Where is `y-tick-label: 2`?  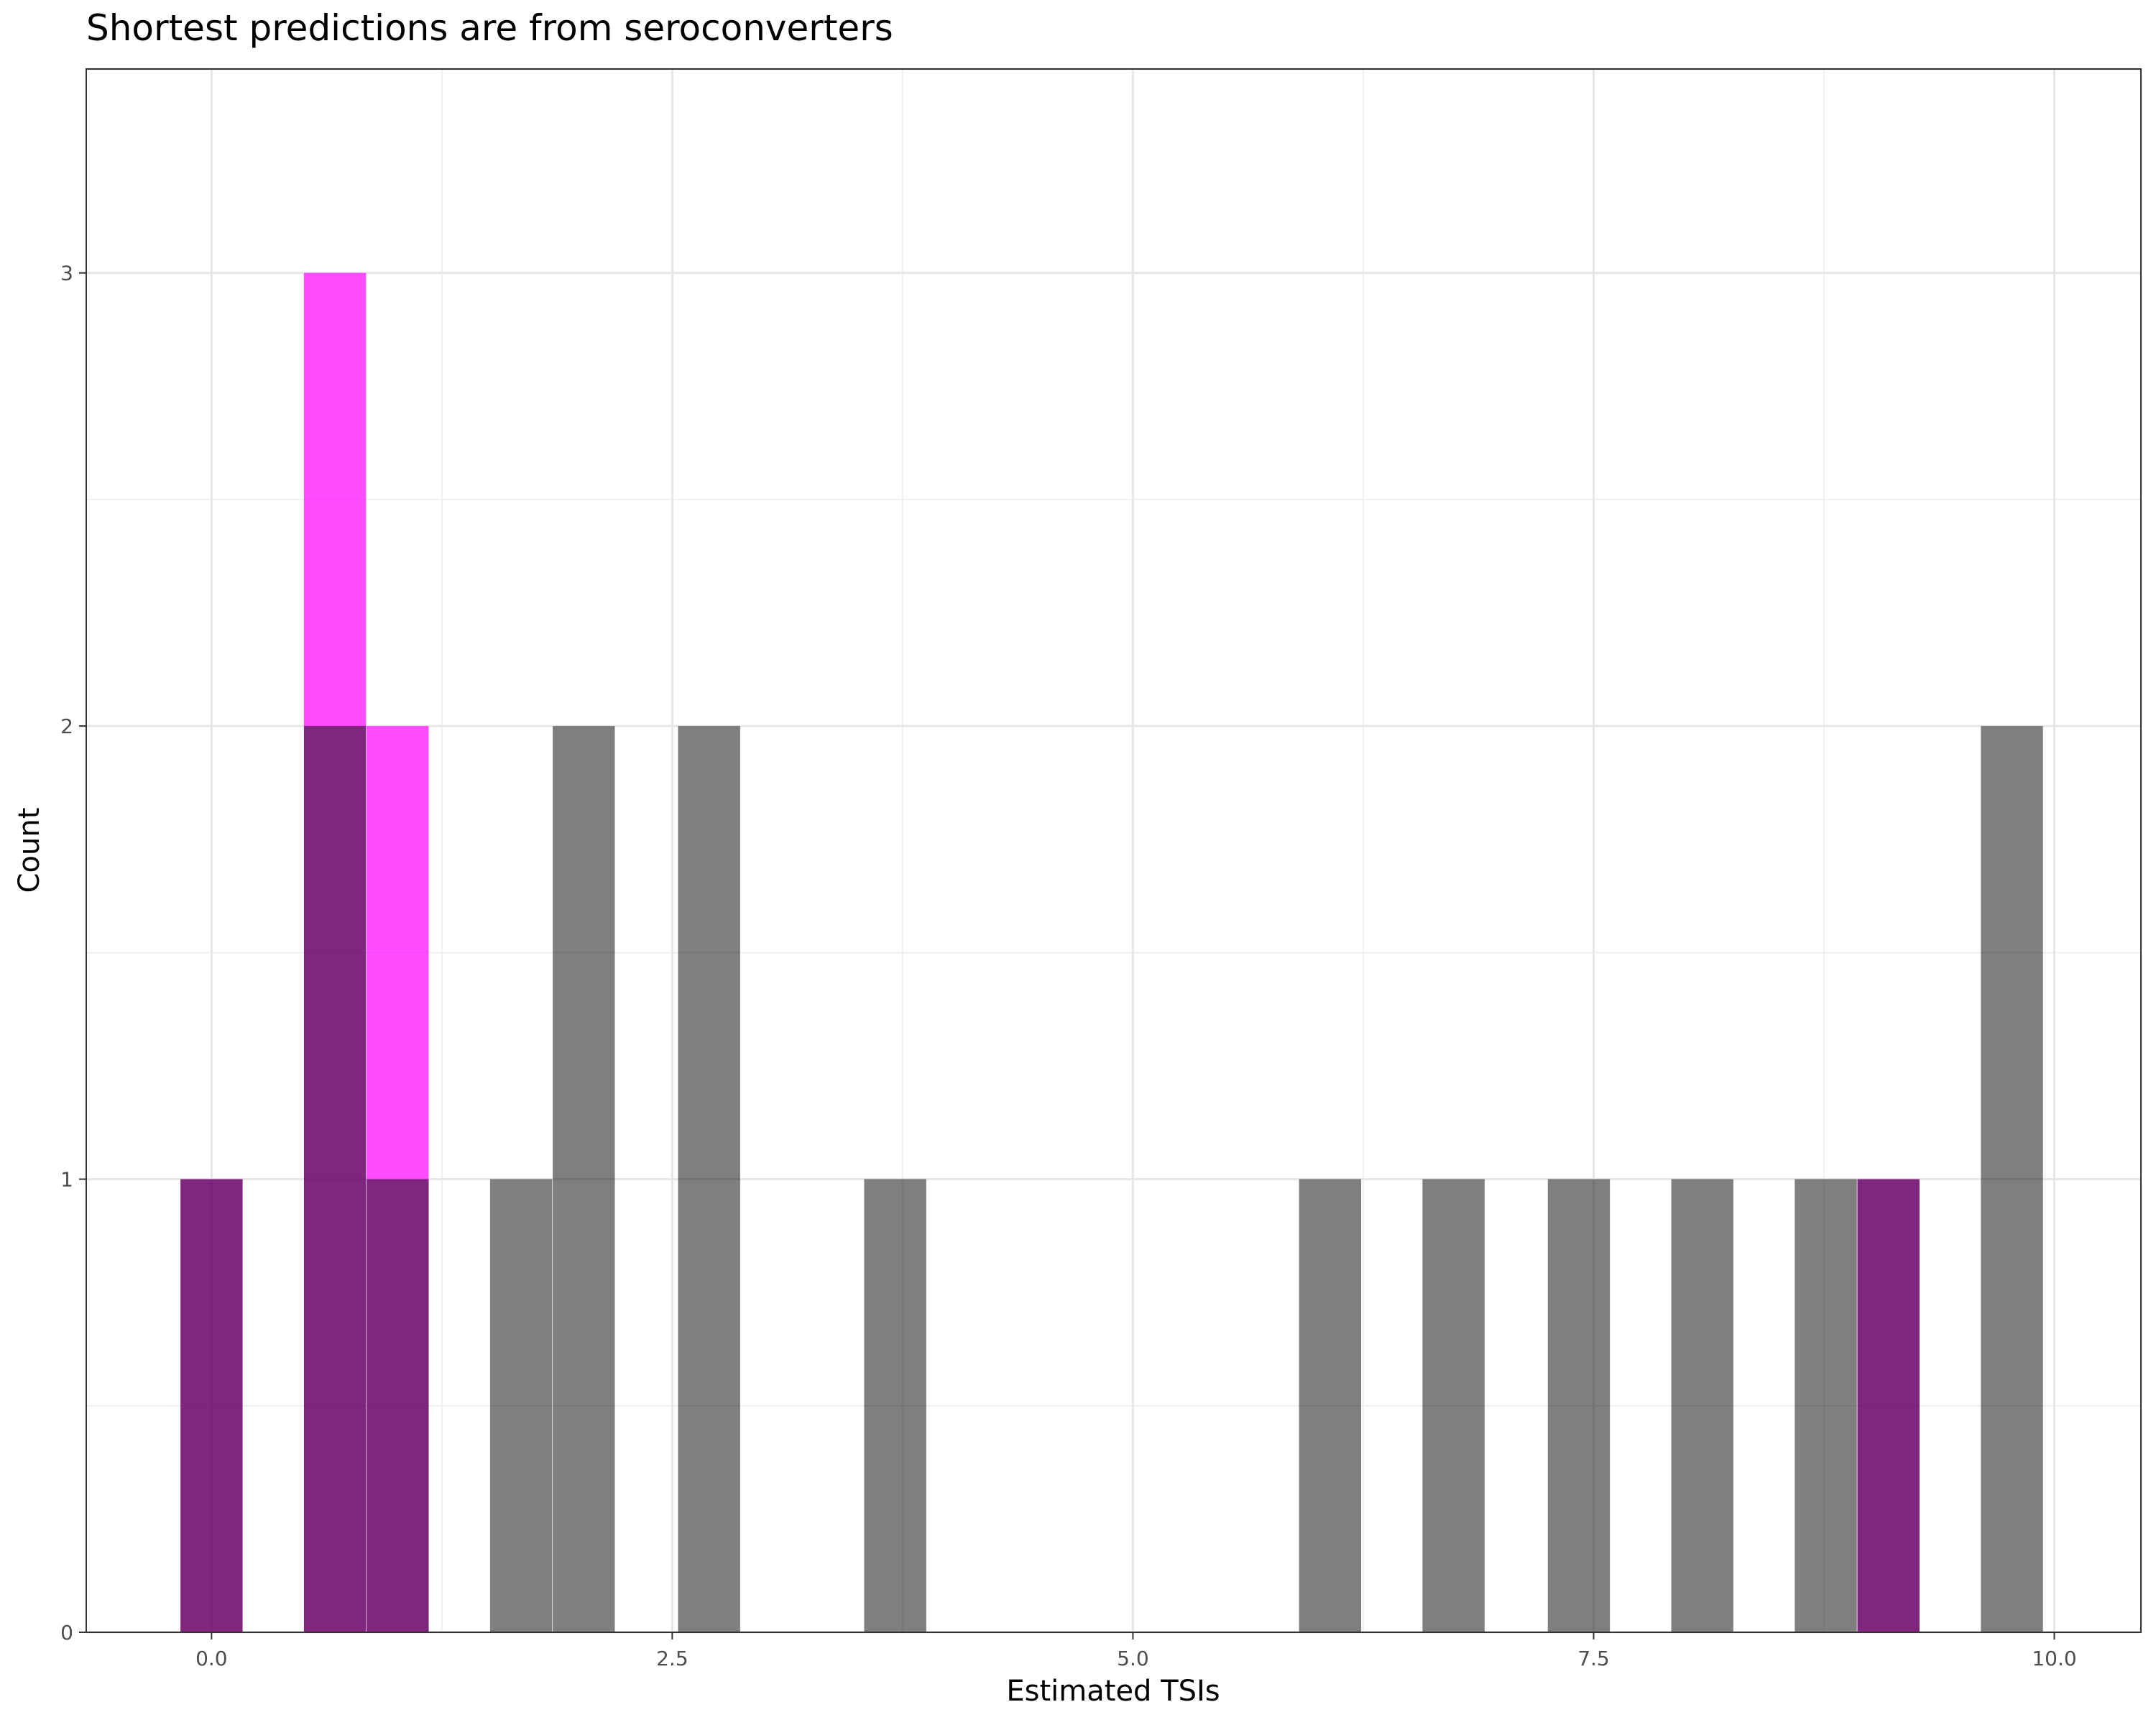 y-tick-label: 2 is located at coordinates (66, 726).